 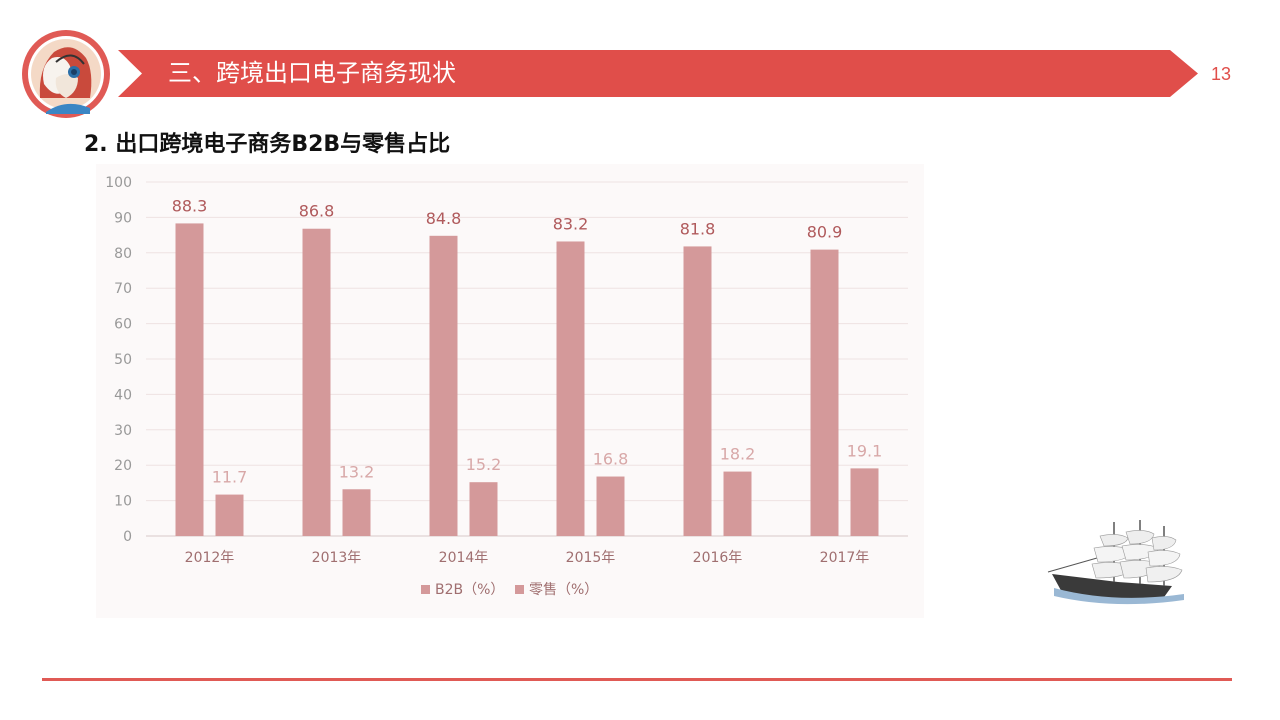 I want to click on y-tick-label: 60, so click(x=123, y=325).